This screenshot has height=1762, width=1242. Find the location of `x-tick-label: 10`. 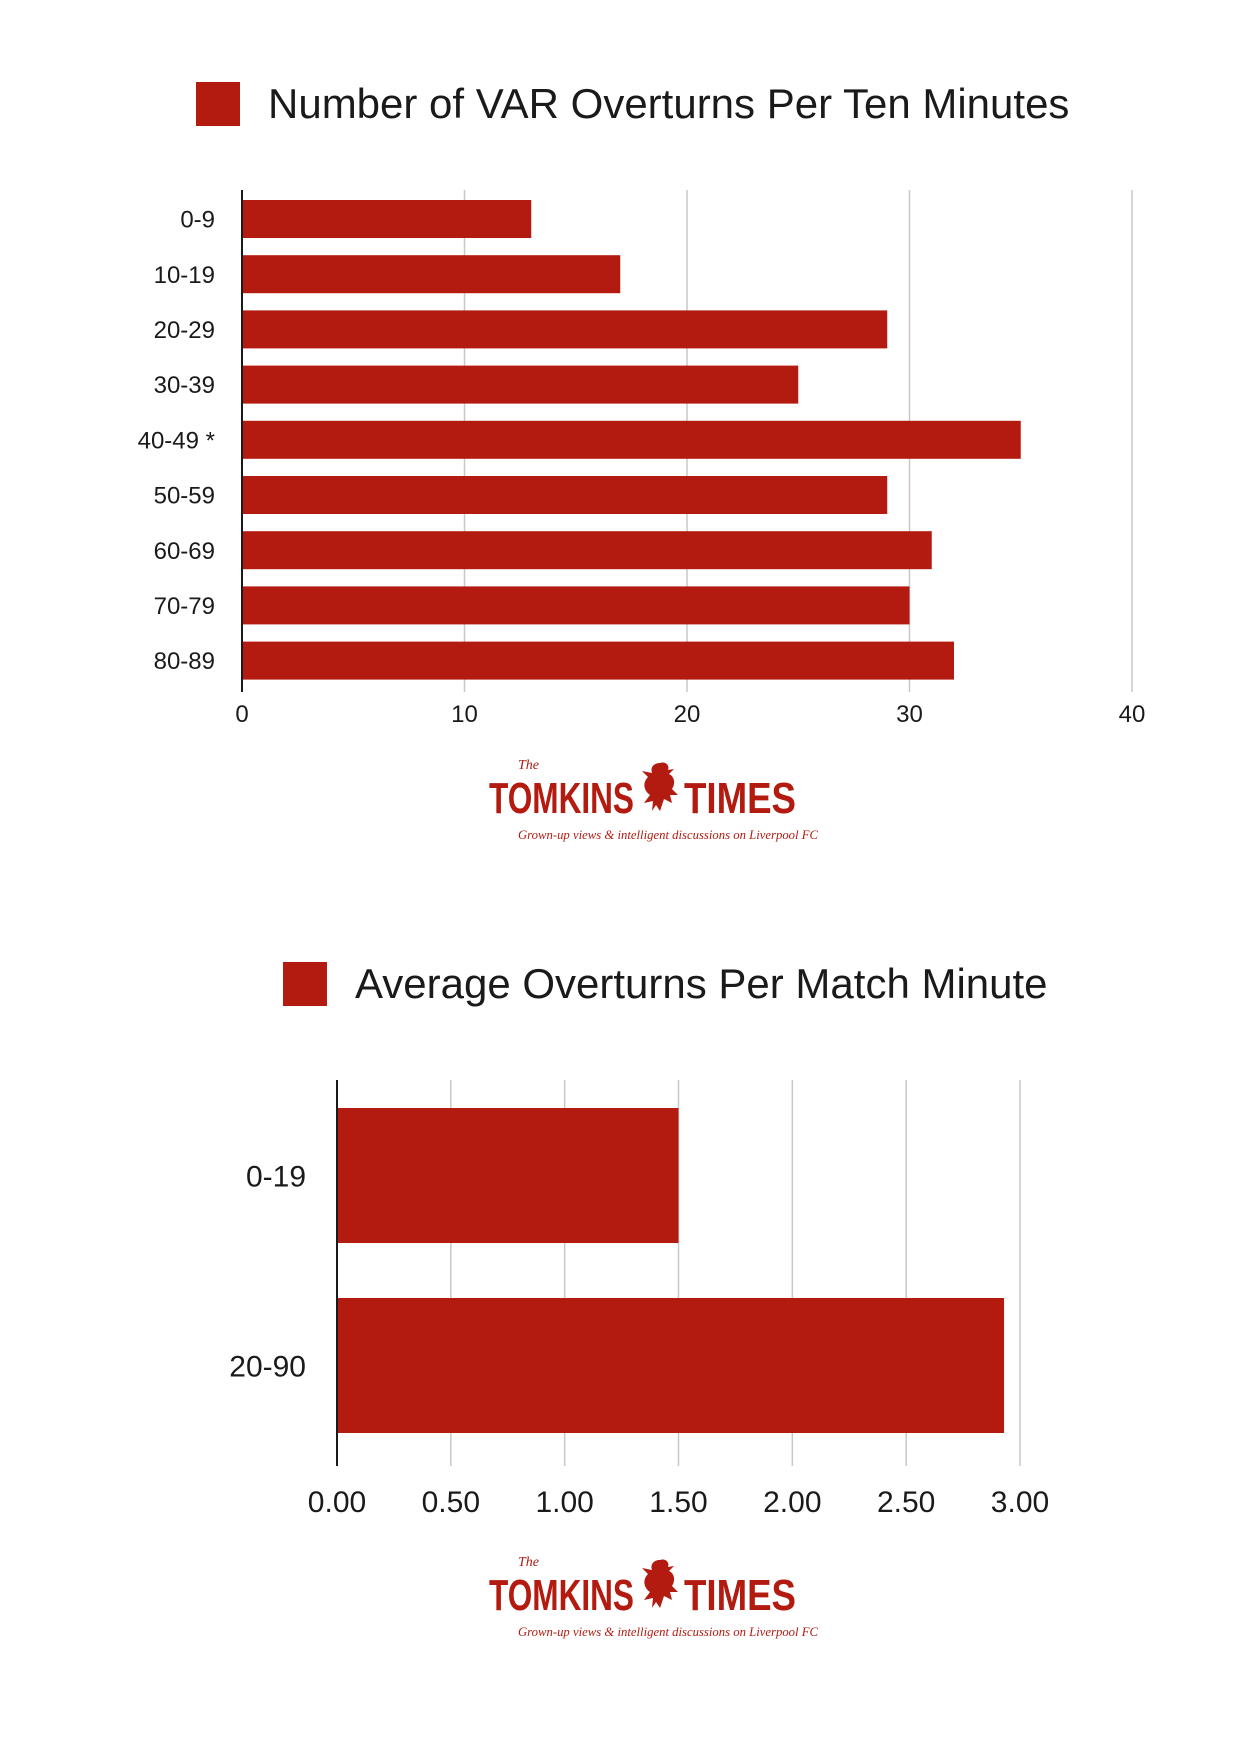

x-tick-label: 10 is located at coordinates (464, 714).